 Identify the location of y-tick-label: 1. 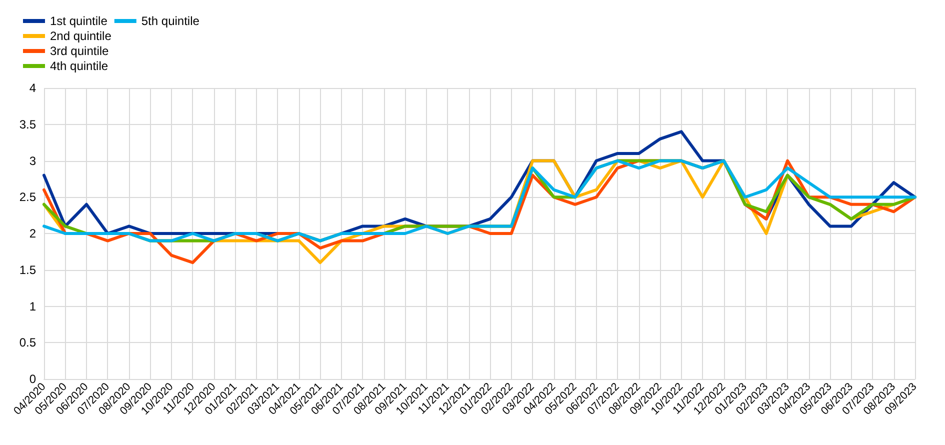
(32, 306).